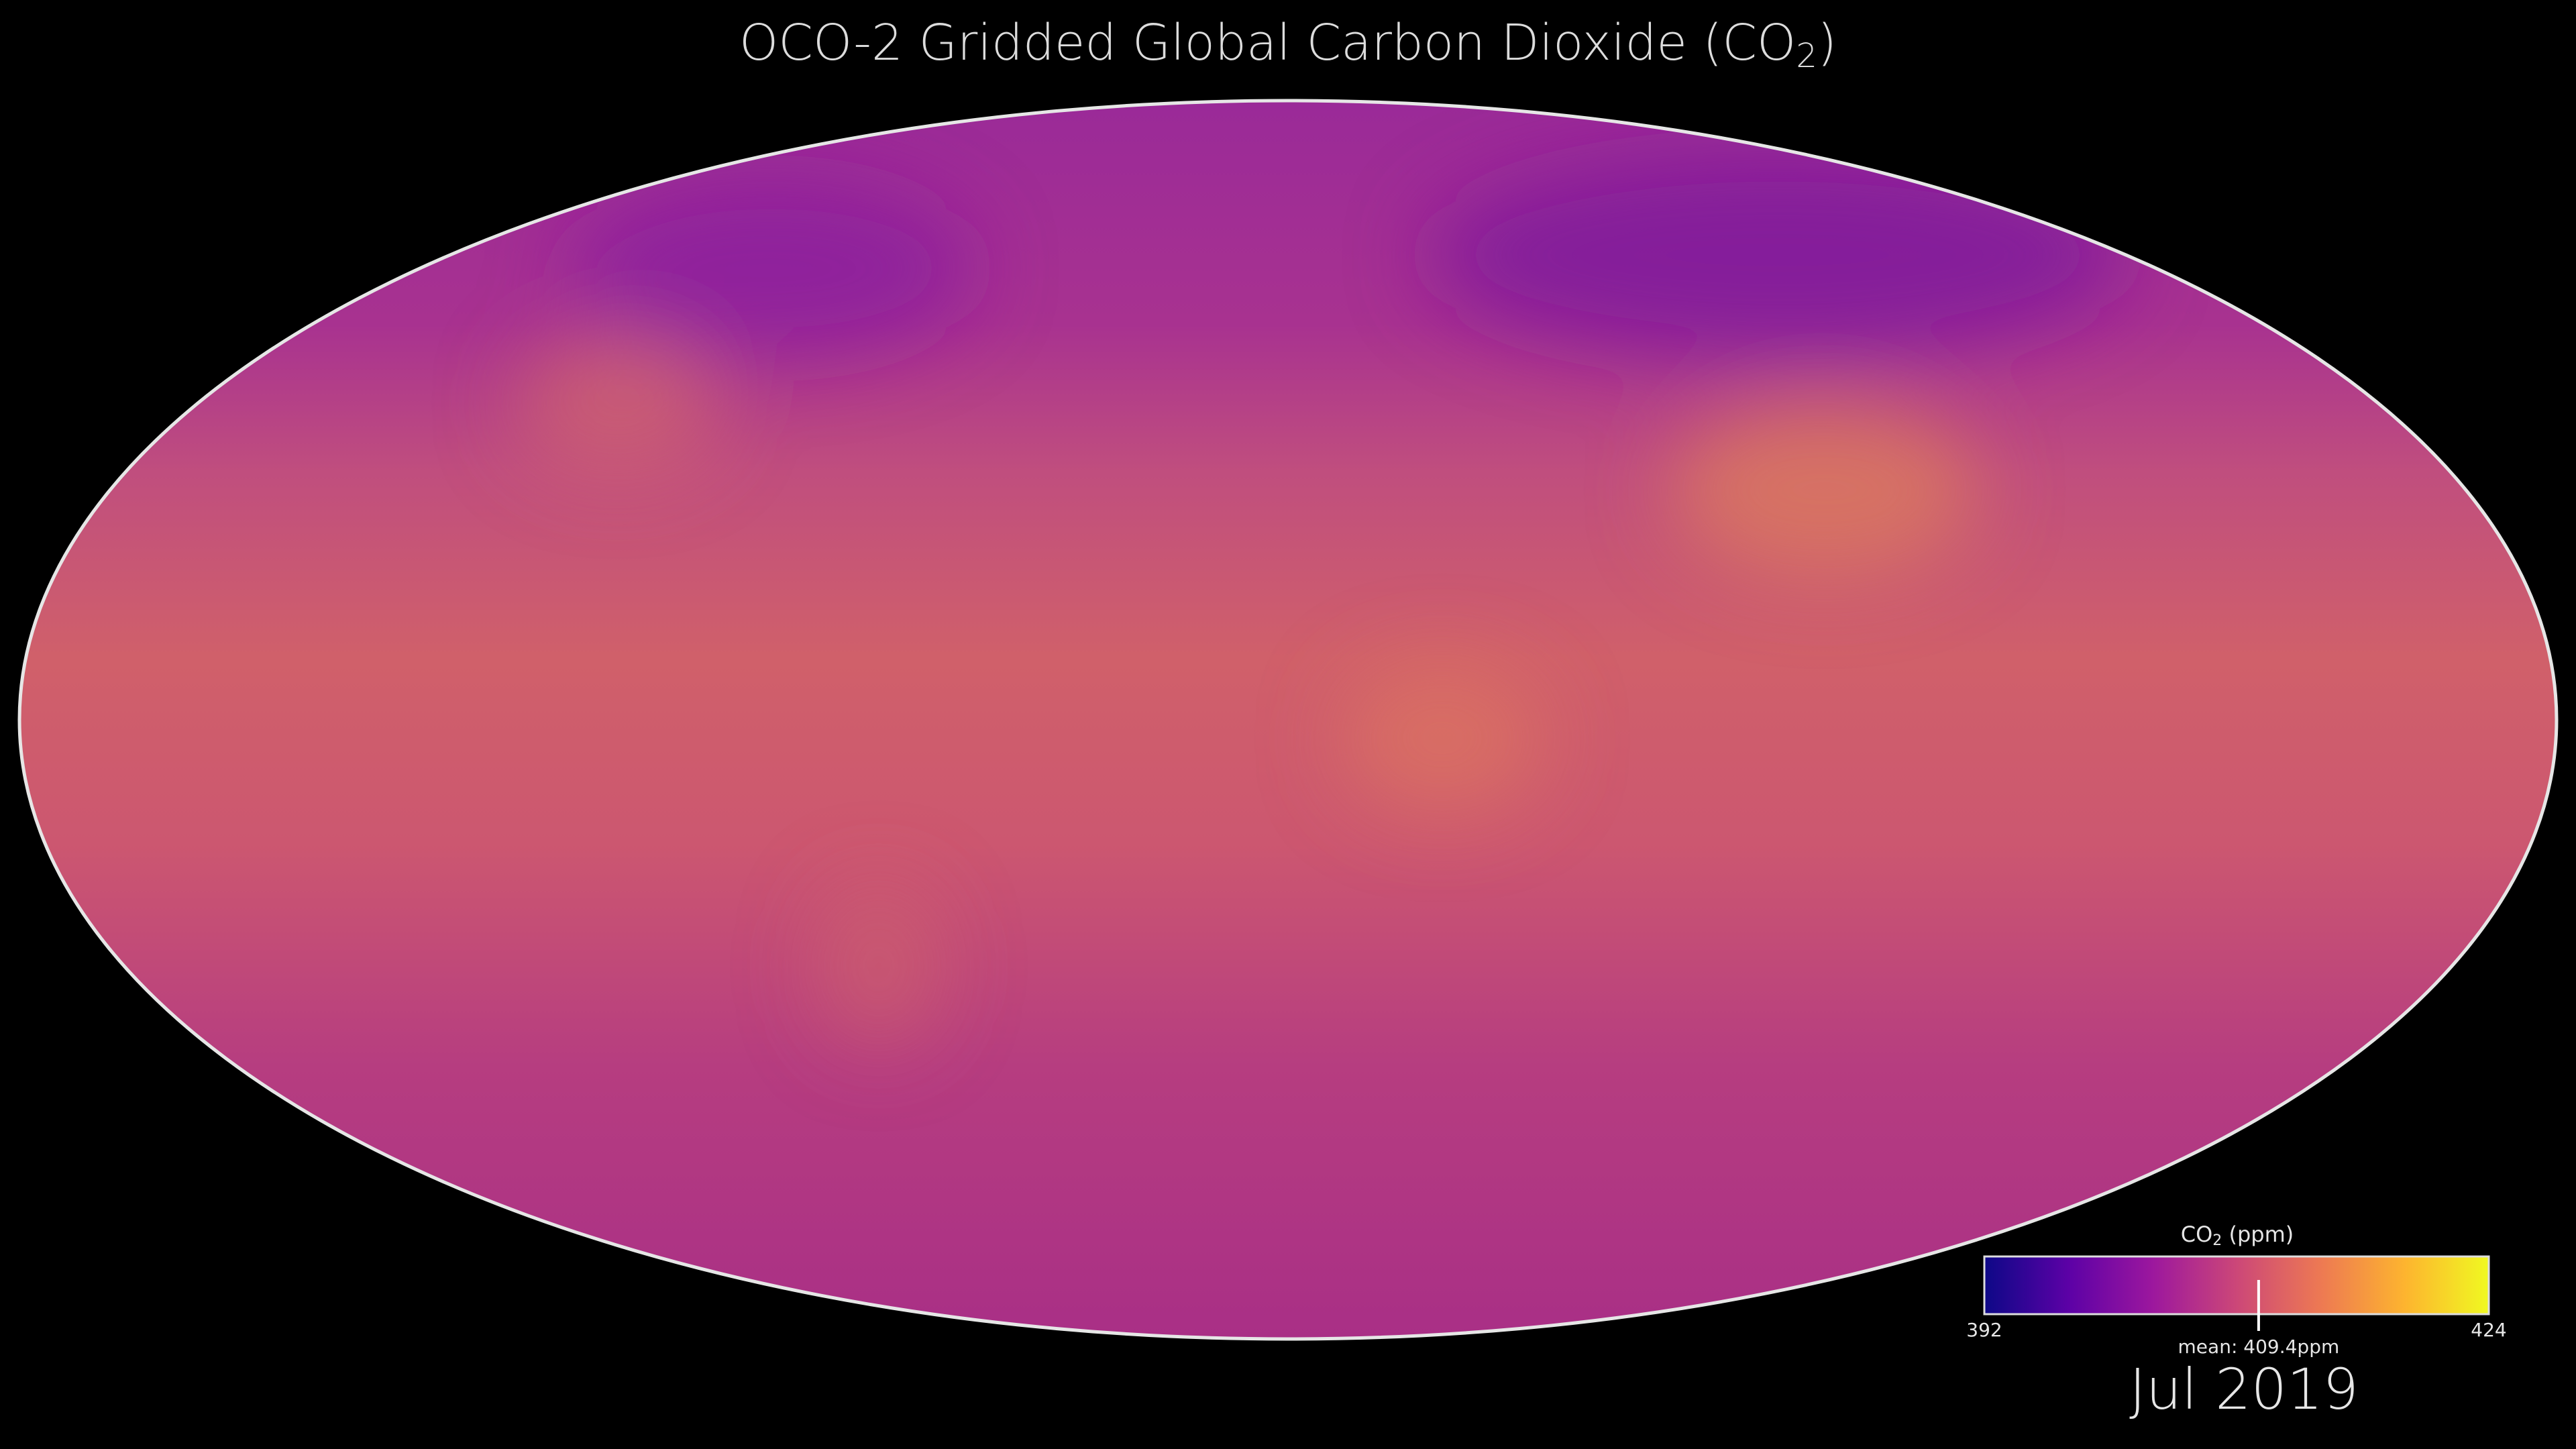 Image resolution: width=2576 pixels, height=1449 pixels. What do you see at coordinates (2236, 1285) in the screenshot?
I see `colorbar-ramp` at bounding box center [2236, 1285].